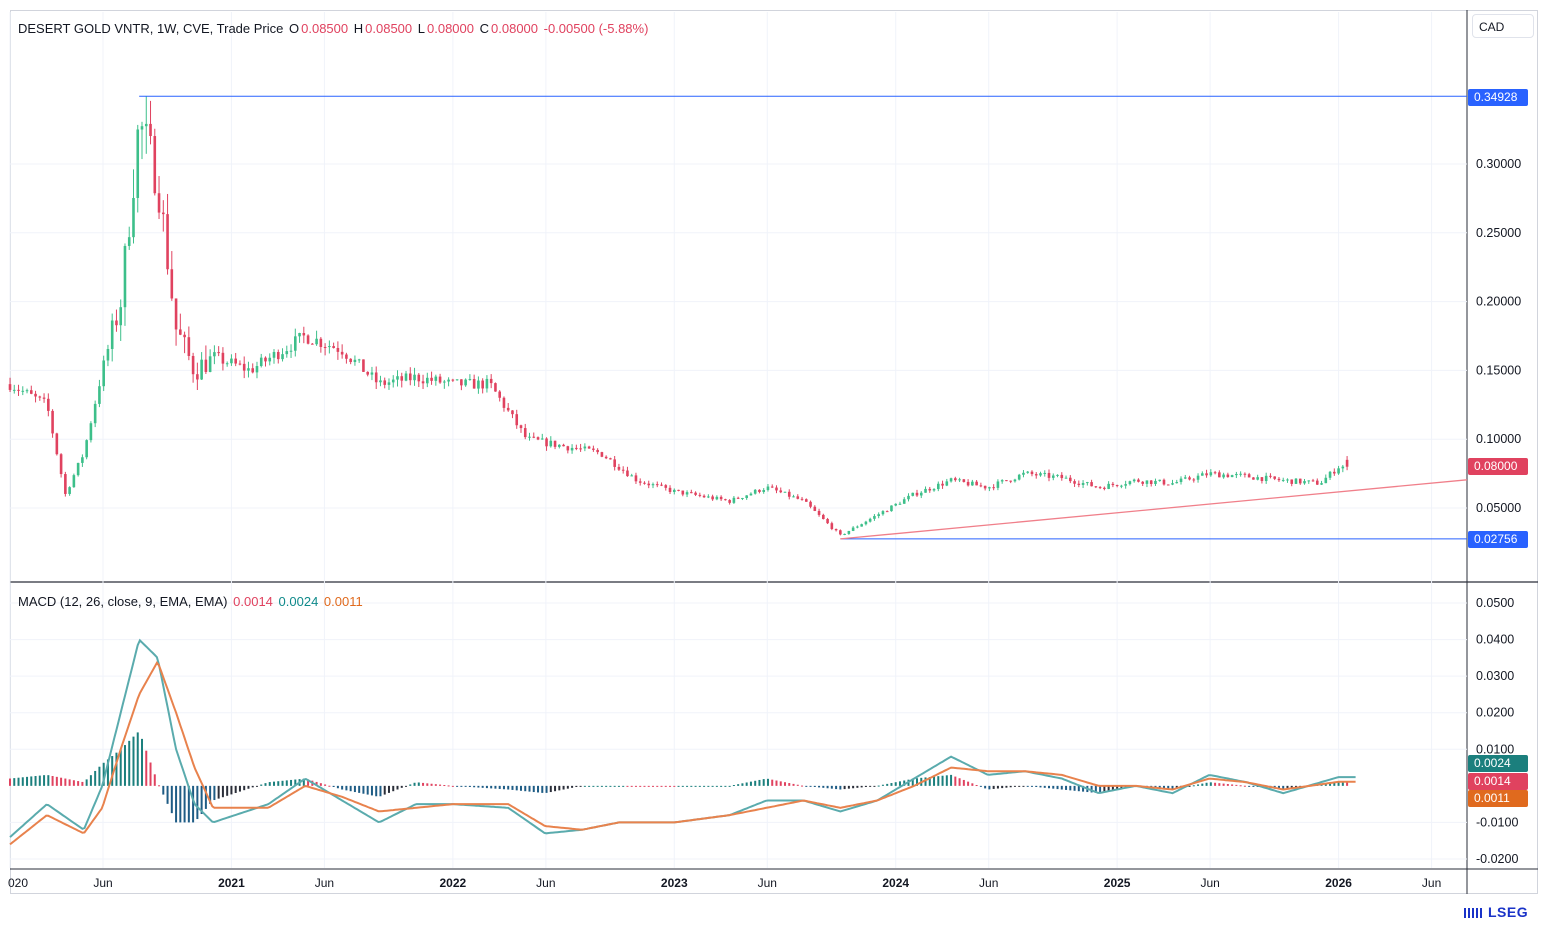  What do you see at coordinates (325, 28) in the screenshot?
I see `open-value: 0.08500` at bounding box center [325, 28].